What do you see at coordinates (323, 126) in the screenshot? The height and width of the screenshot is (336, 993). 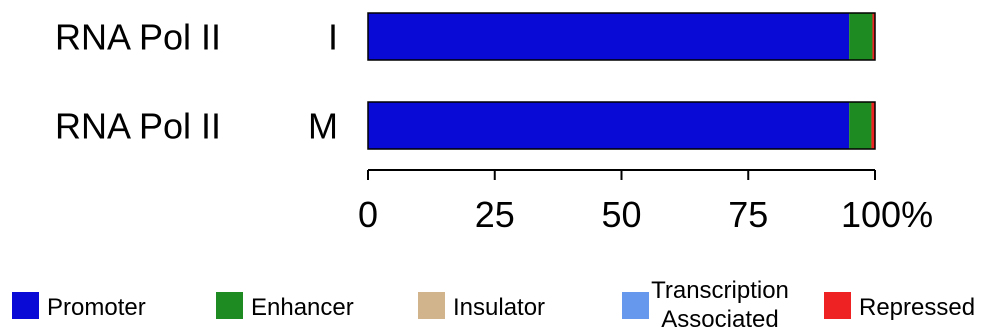 I see `row-label-sample: M` at bounding box center [323, 126].